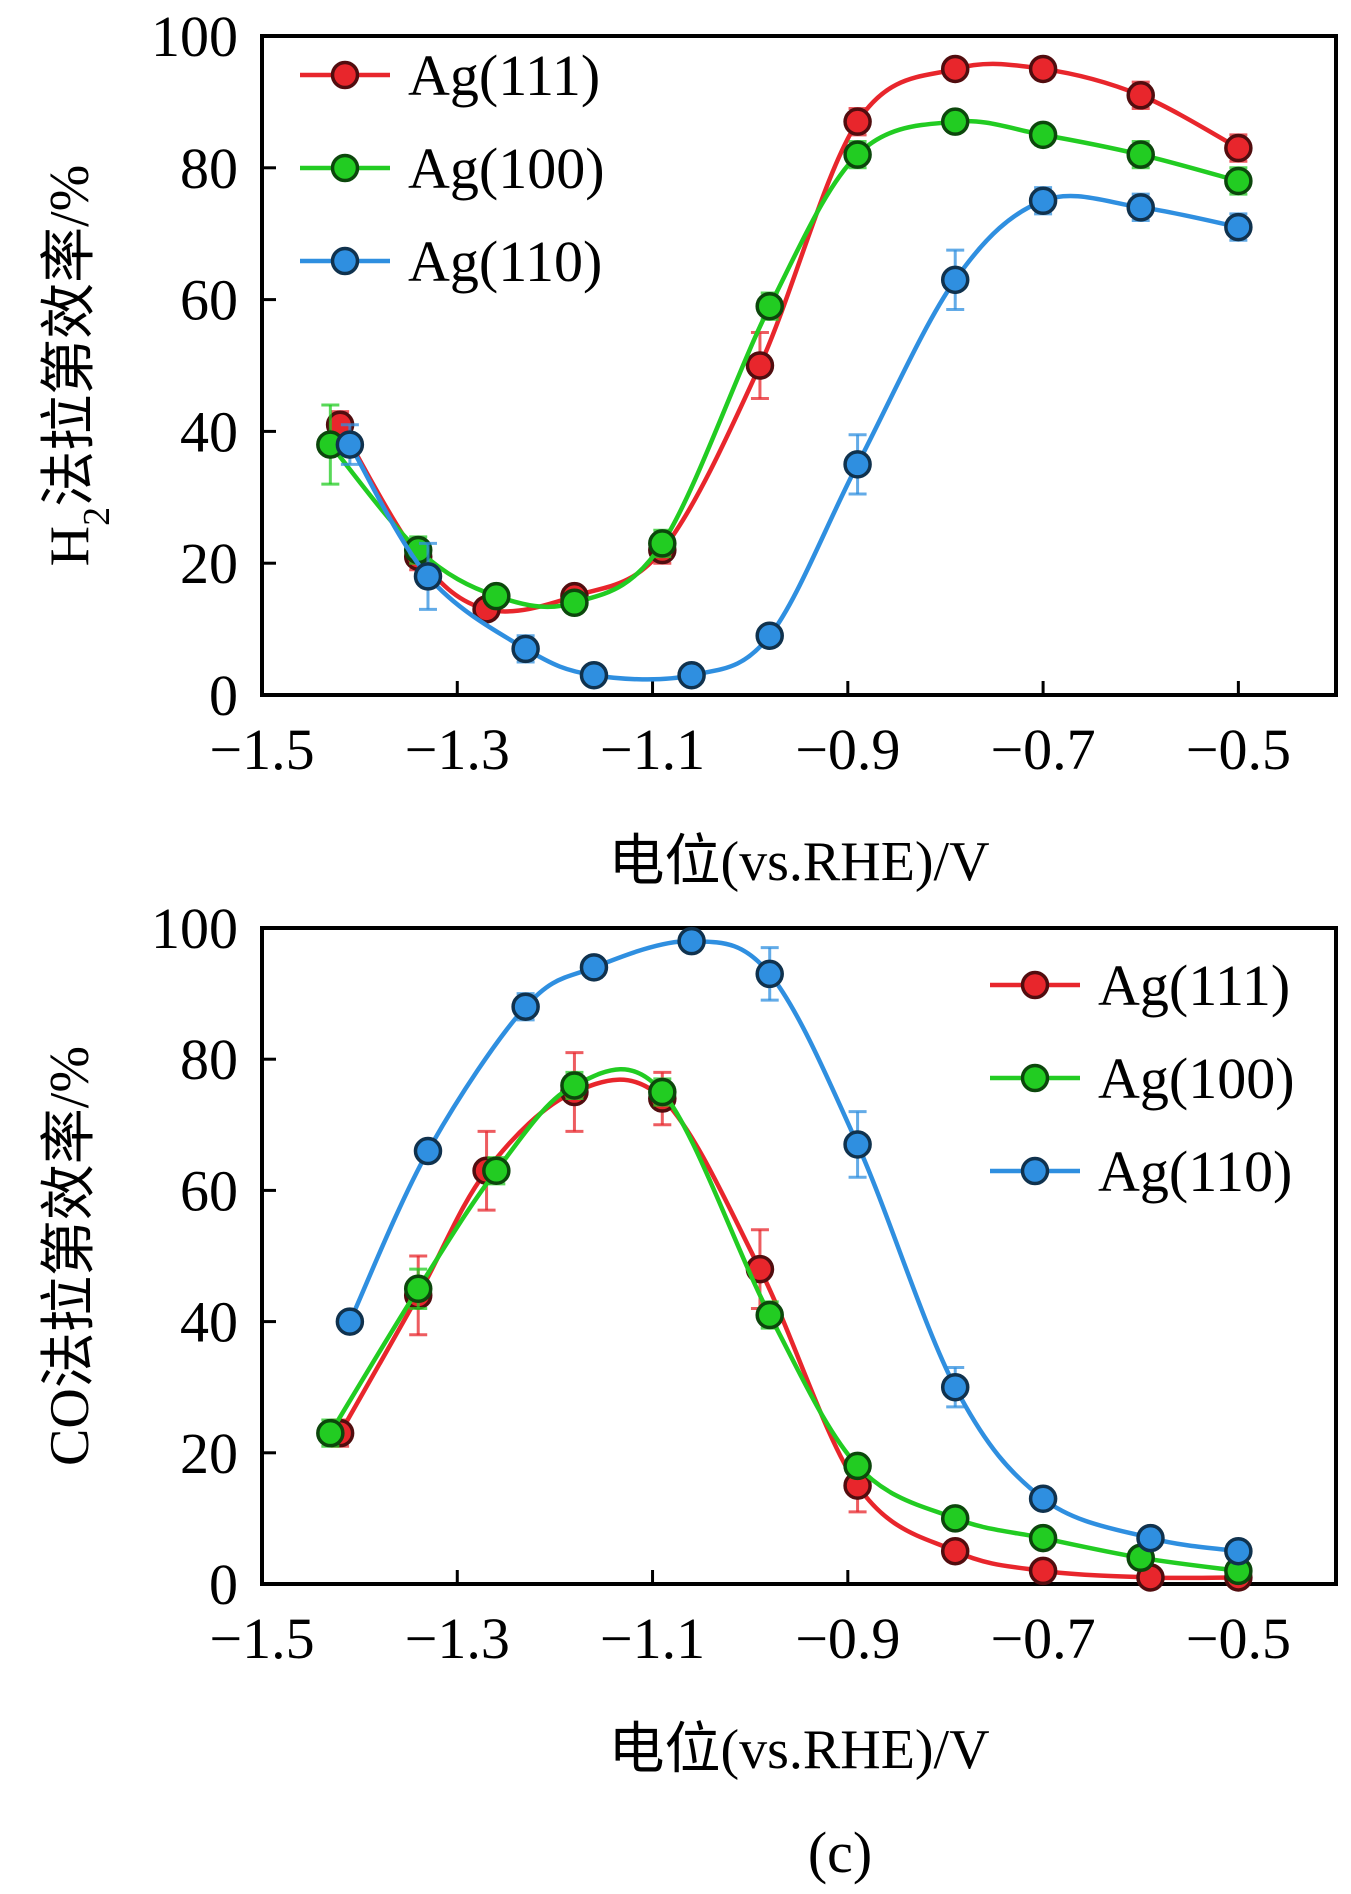 The height and width of the screenshot is (1894, 1351). What do you see at coordinates (840, 1852) in the screenshot?
I see `figure-caption: (c)` at bounding box center [840, 1852].